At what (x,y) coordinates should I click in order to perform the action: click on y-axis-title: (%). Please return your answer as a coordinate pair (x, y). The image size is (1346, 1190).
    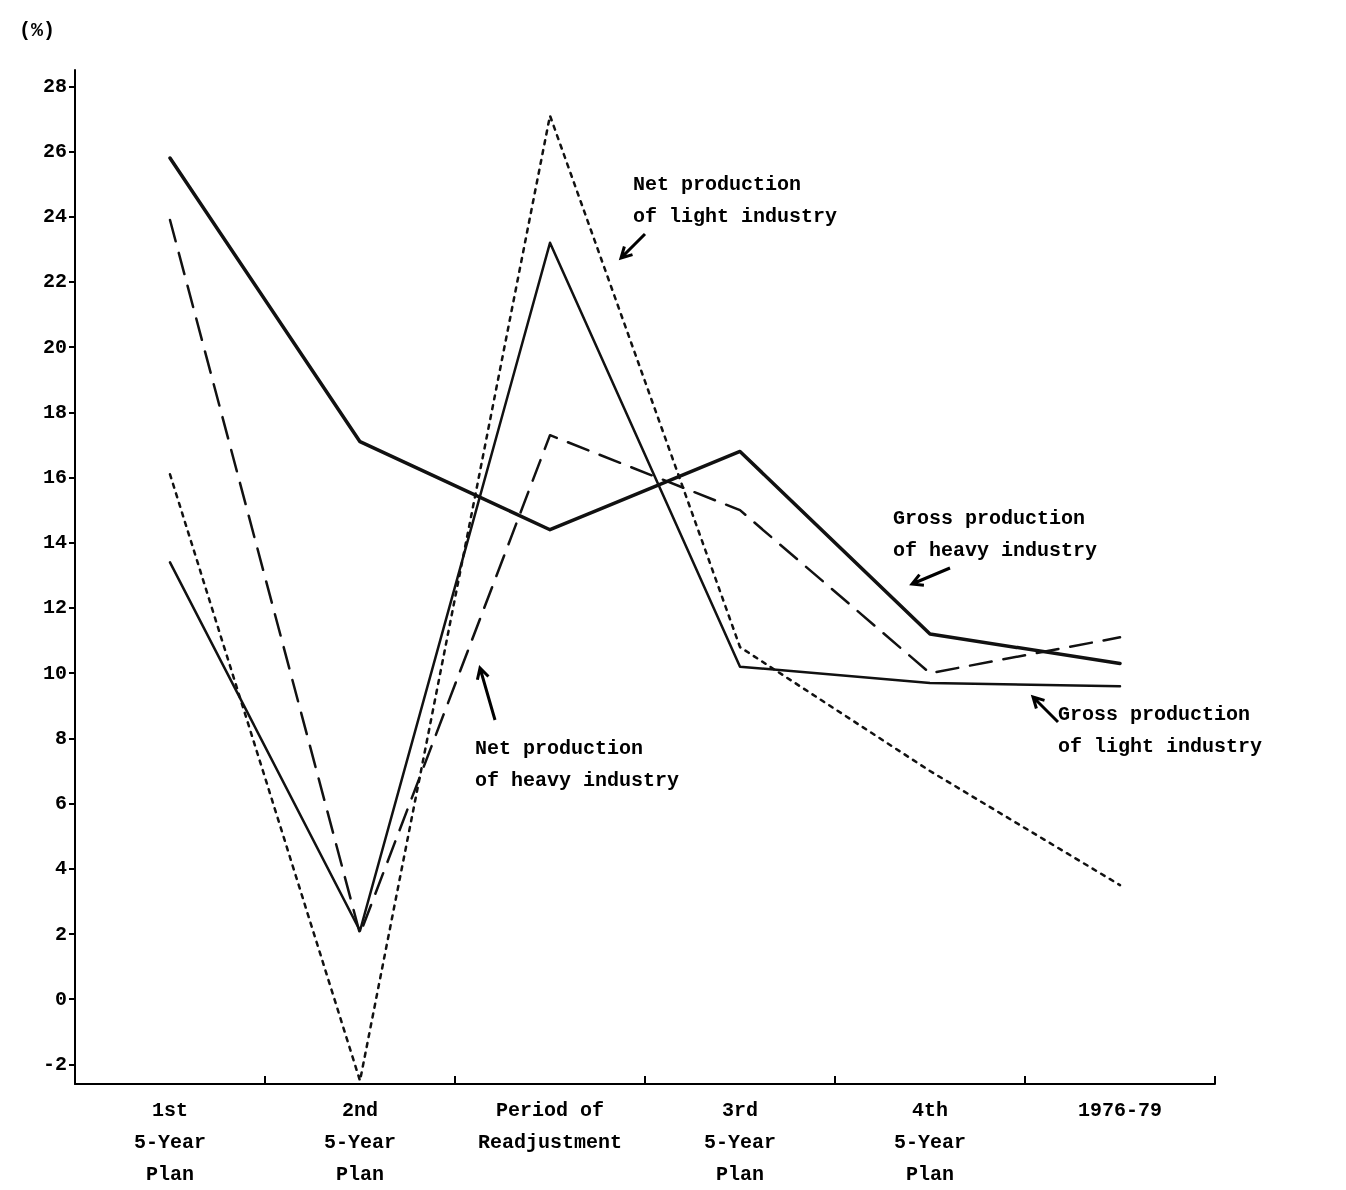
    Looking at the image, I should click on (36, 30).